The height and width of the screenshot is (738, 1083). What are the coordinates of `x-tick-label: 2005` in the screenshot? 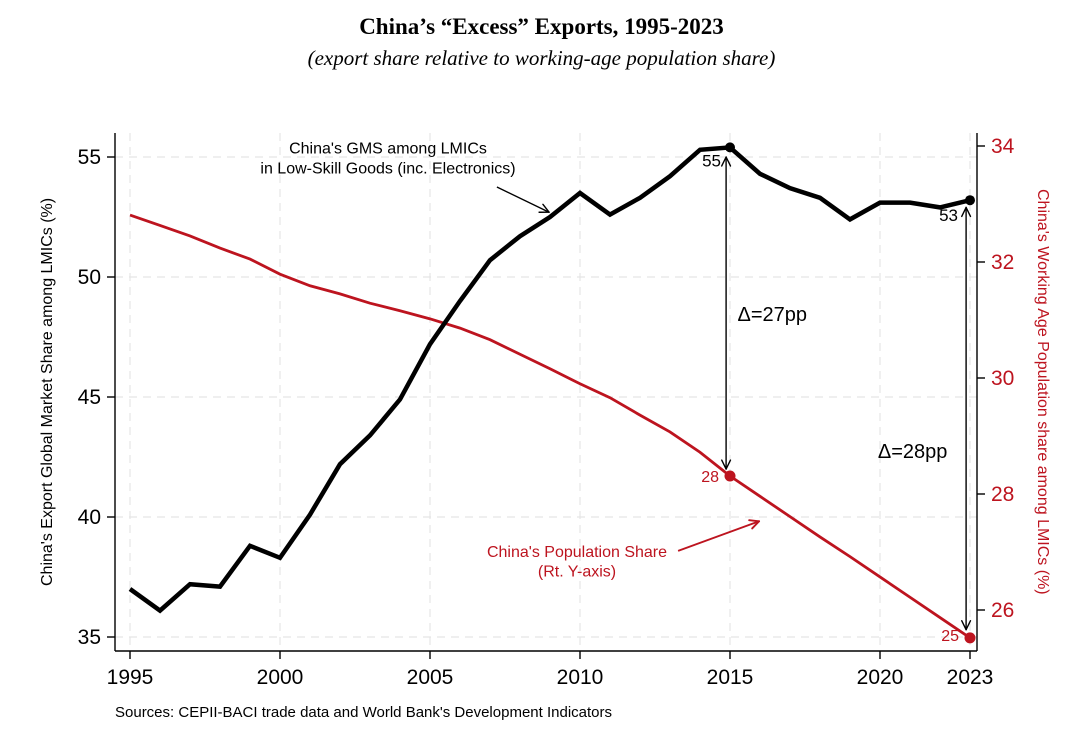 It's located at (430, 677).